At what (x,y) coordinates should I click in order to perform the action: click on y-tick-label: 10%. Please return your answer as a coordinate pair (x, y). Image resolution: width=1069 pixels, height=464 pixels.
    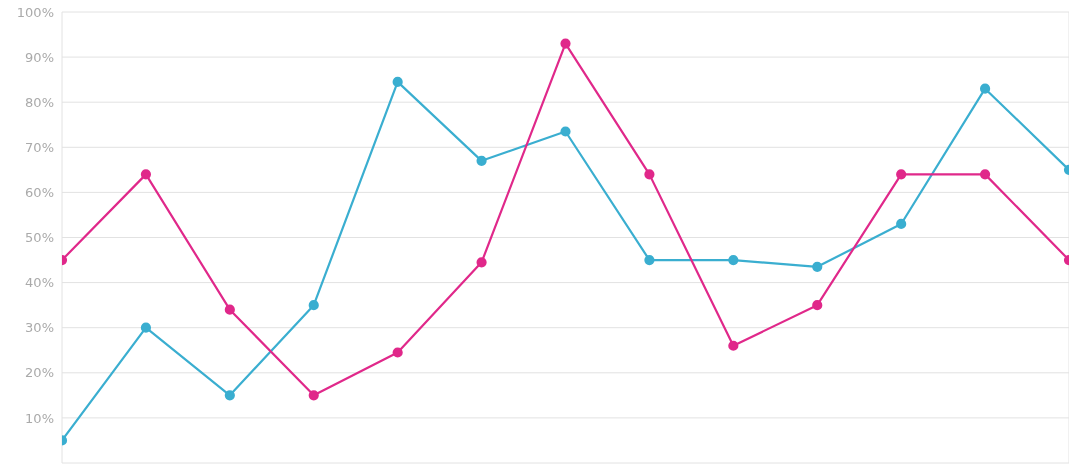
    Looking at the image, I should click on (39, 418).